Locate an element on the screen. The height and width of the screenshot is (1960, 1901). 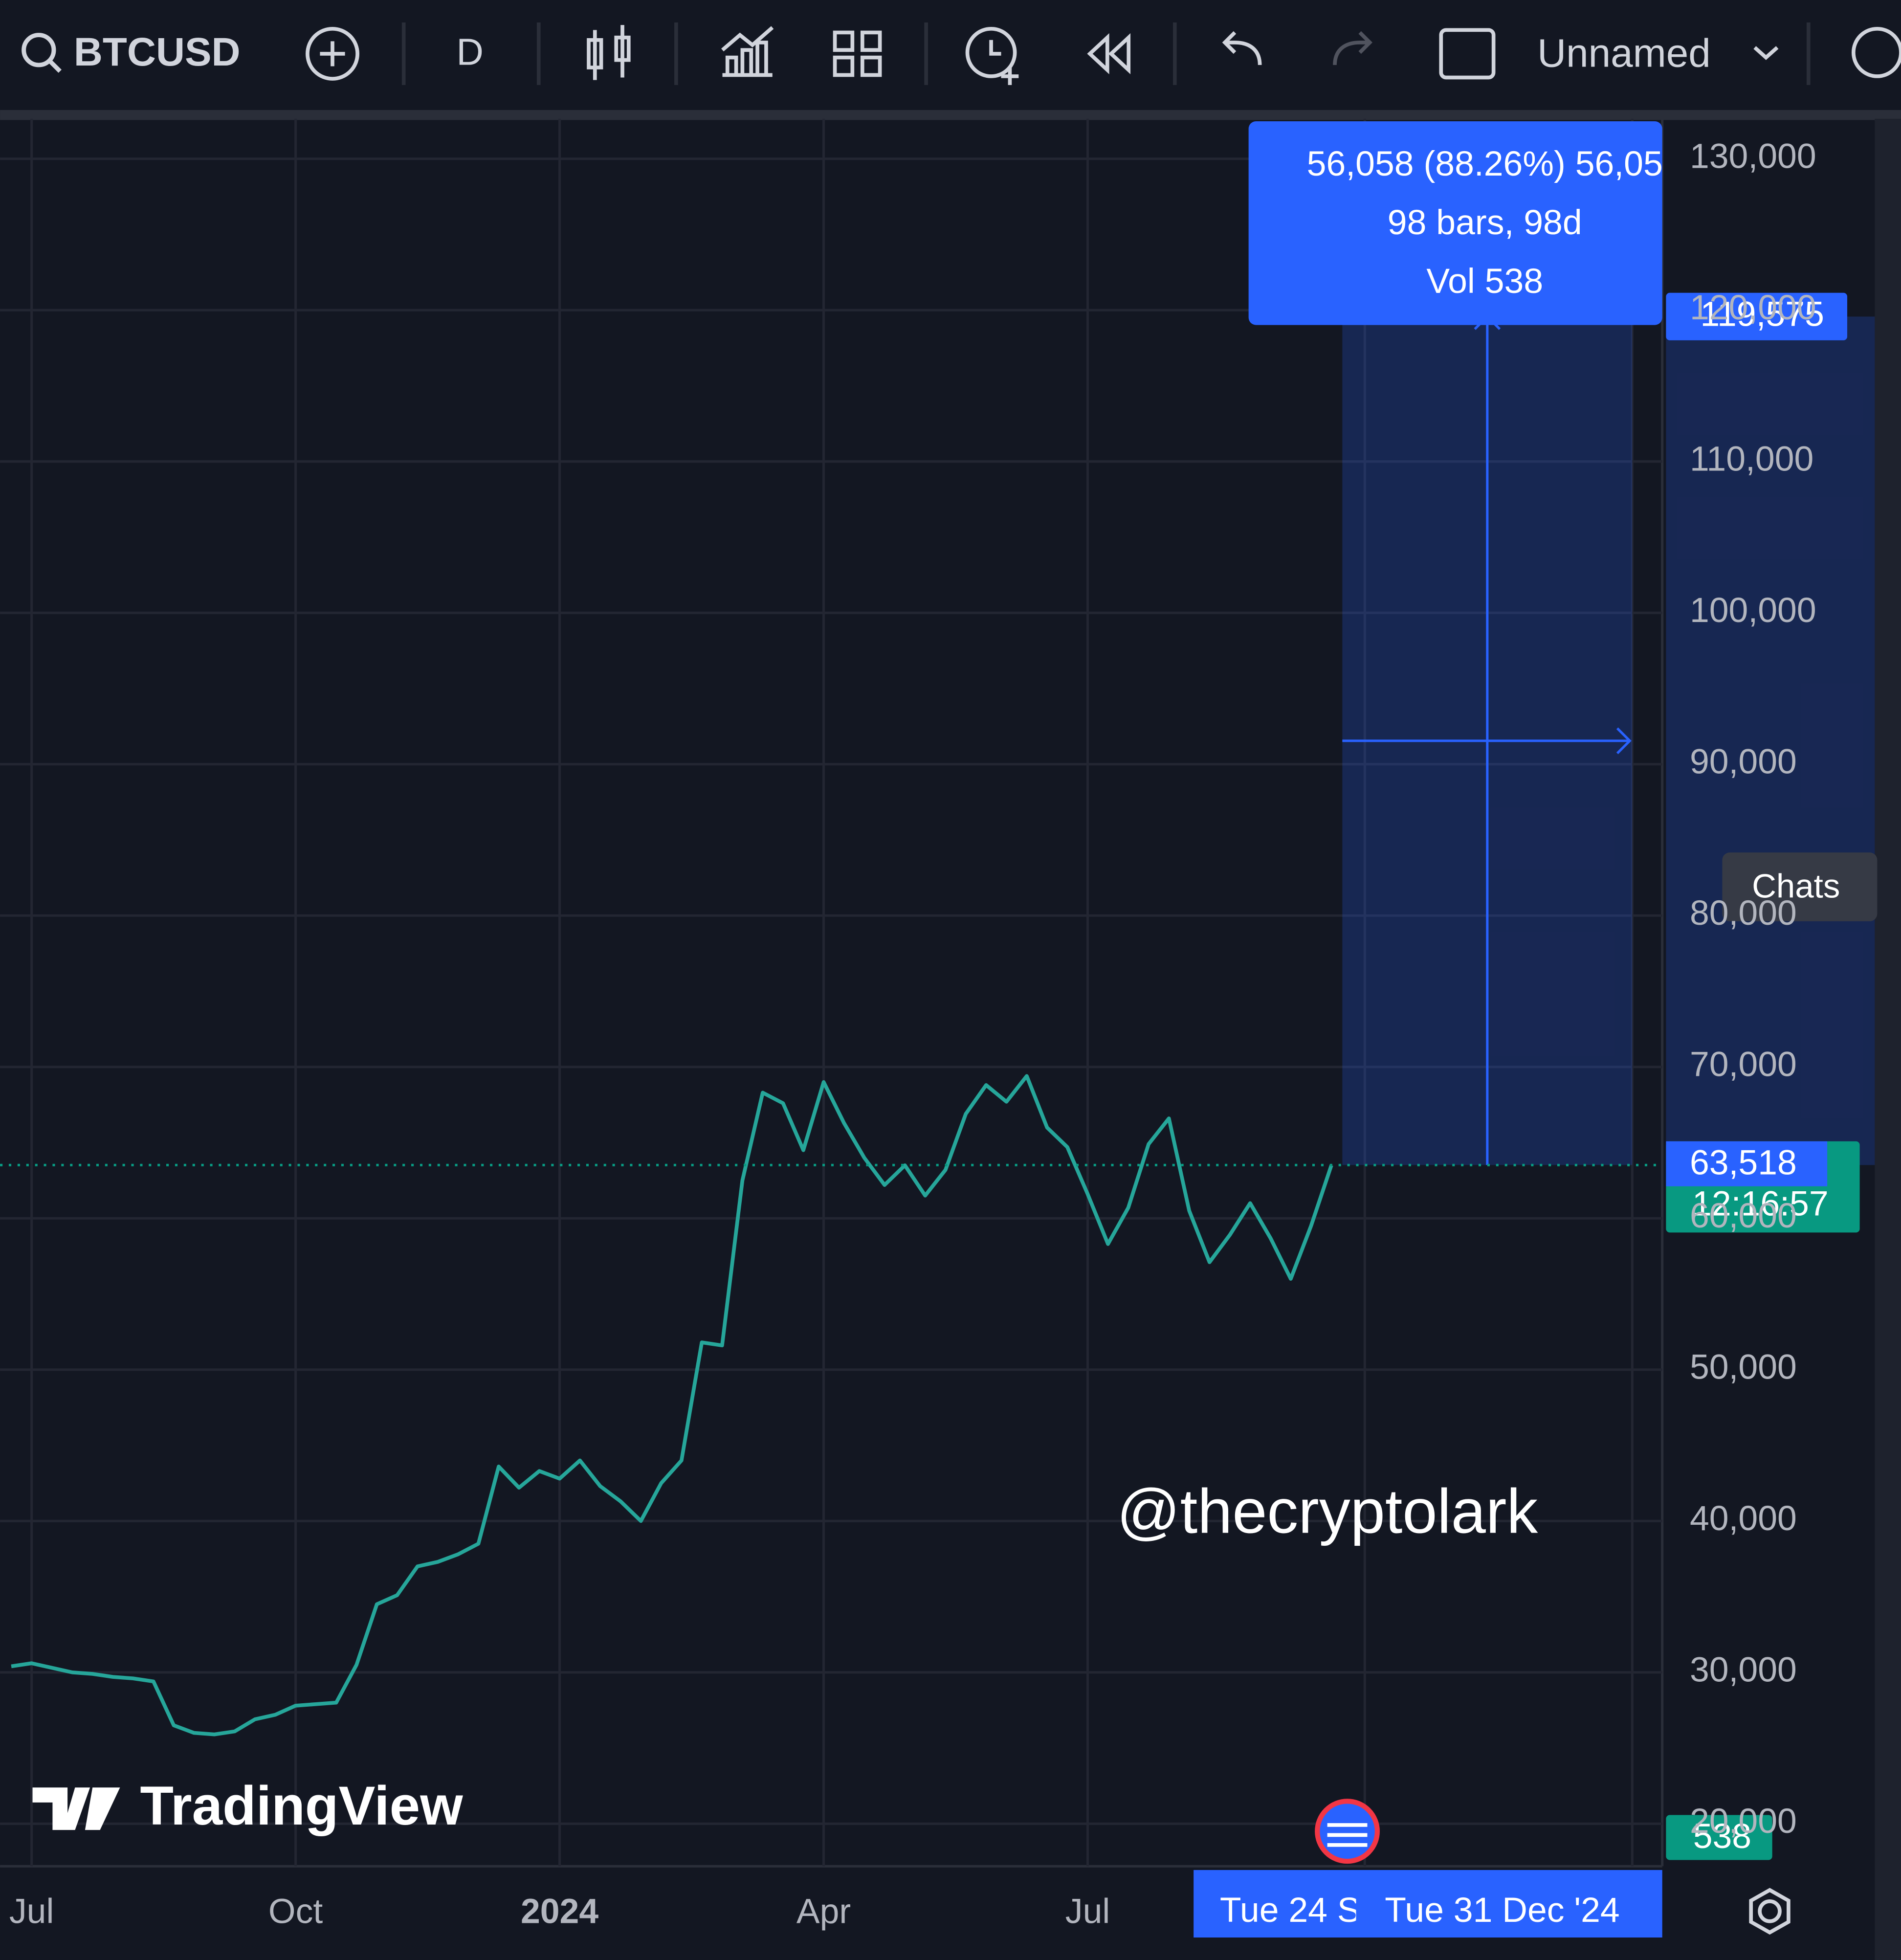
chats-tooltip is located at coordinates (1800, 886).